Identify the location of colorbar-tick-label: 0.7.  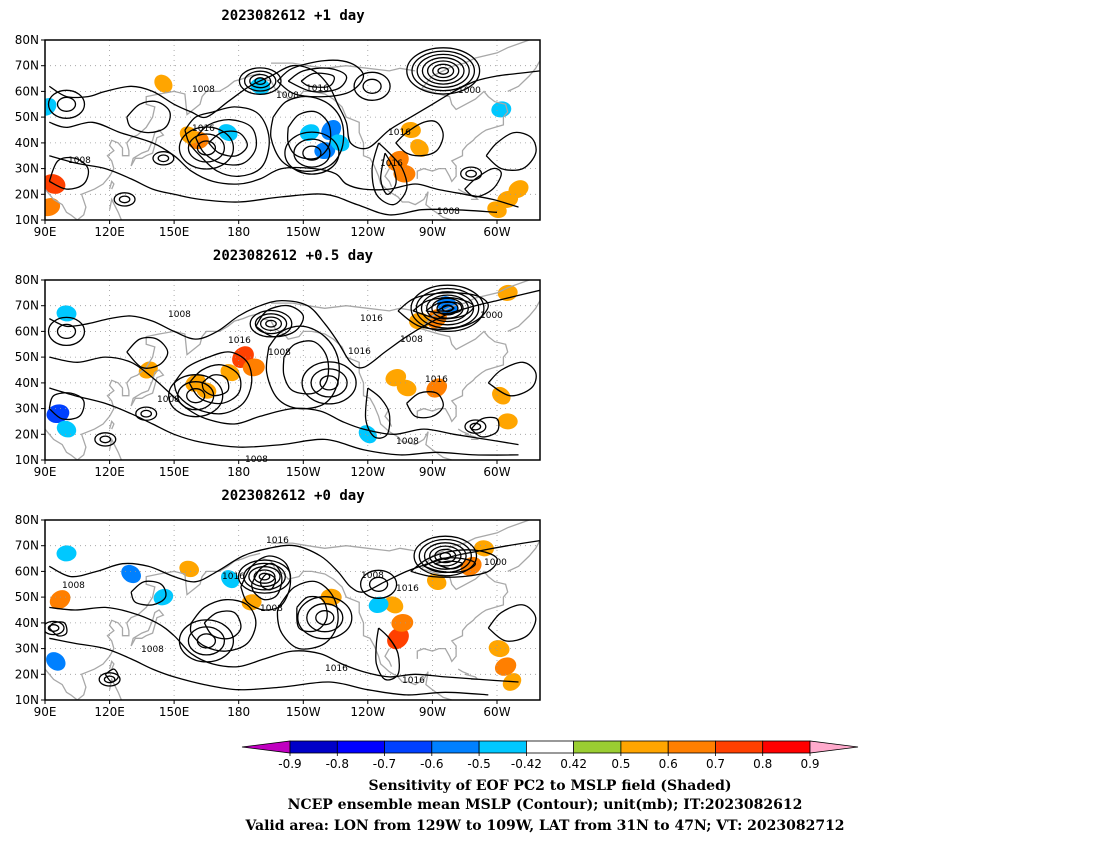
(715, 764).